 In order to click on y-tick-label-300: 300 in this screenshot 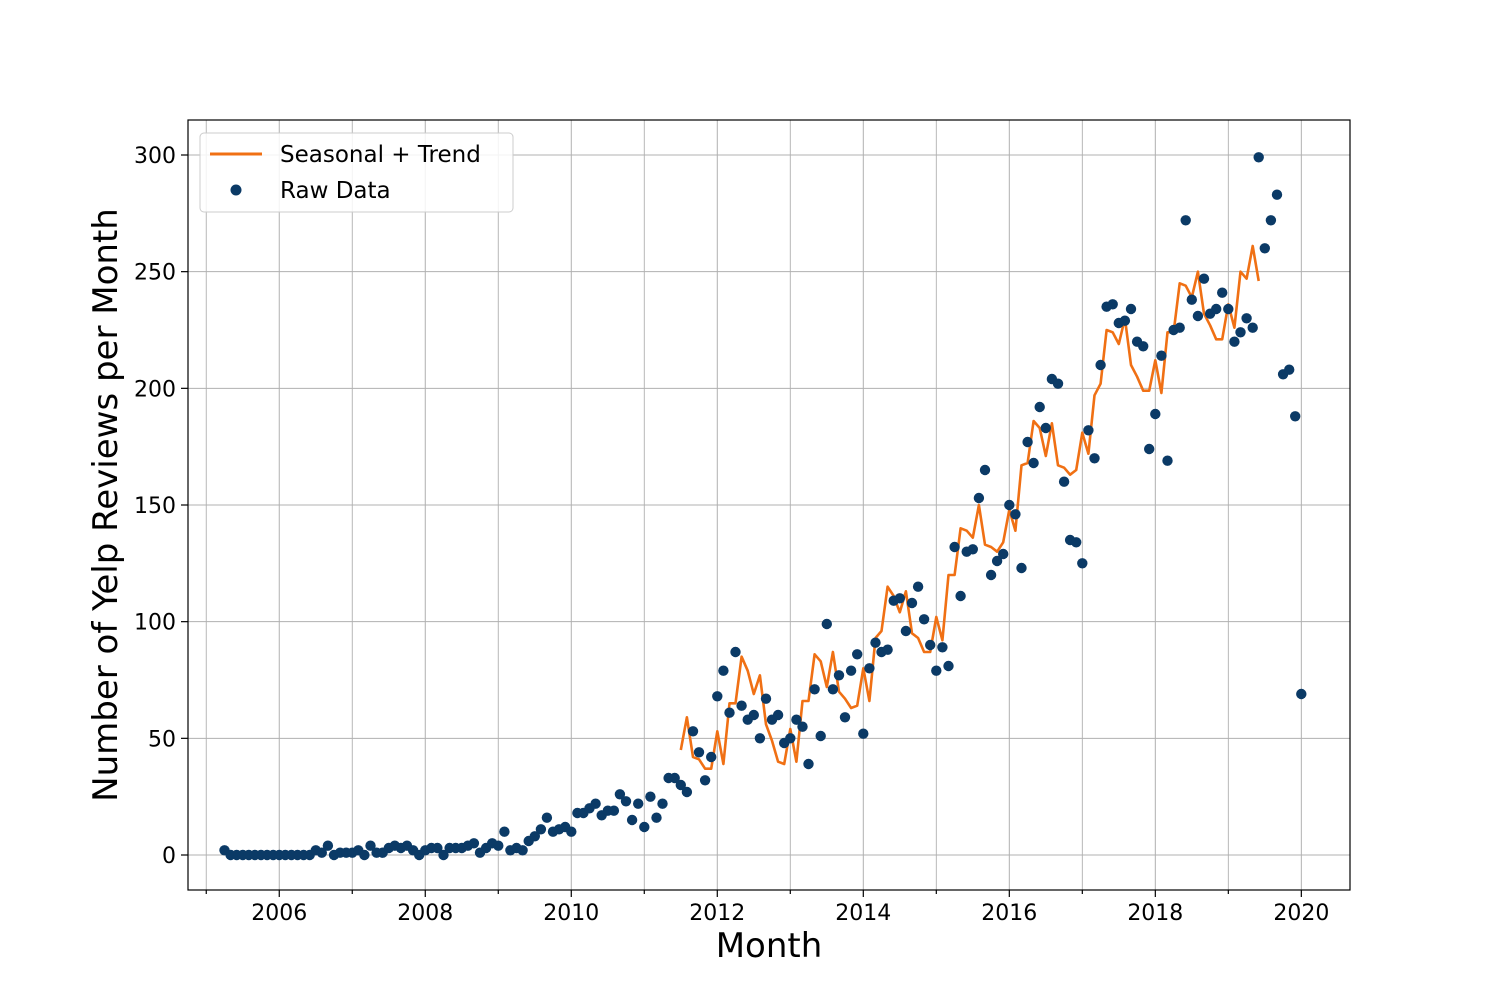, I will do `click(155, 156)`.